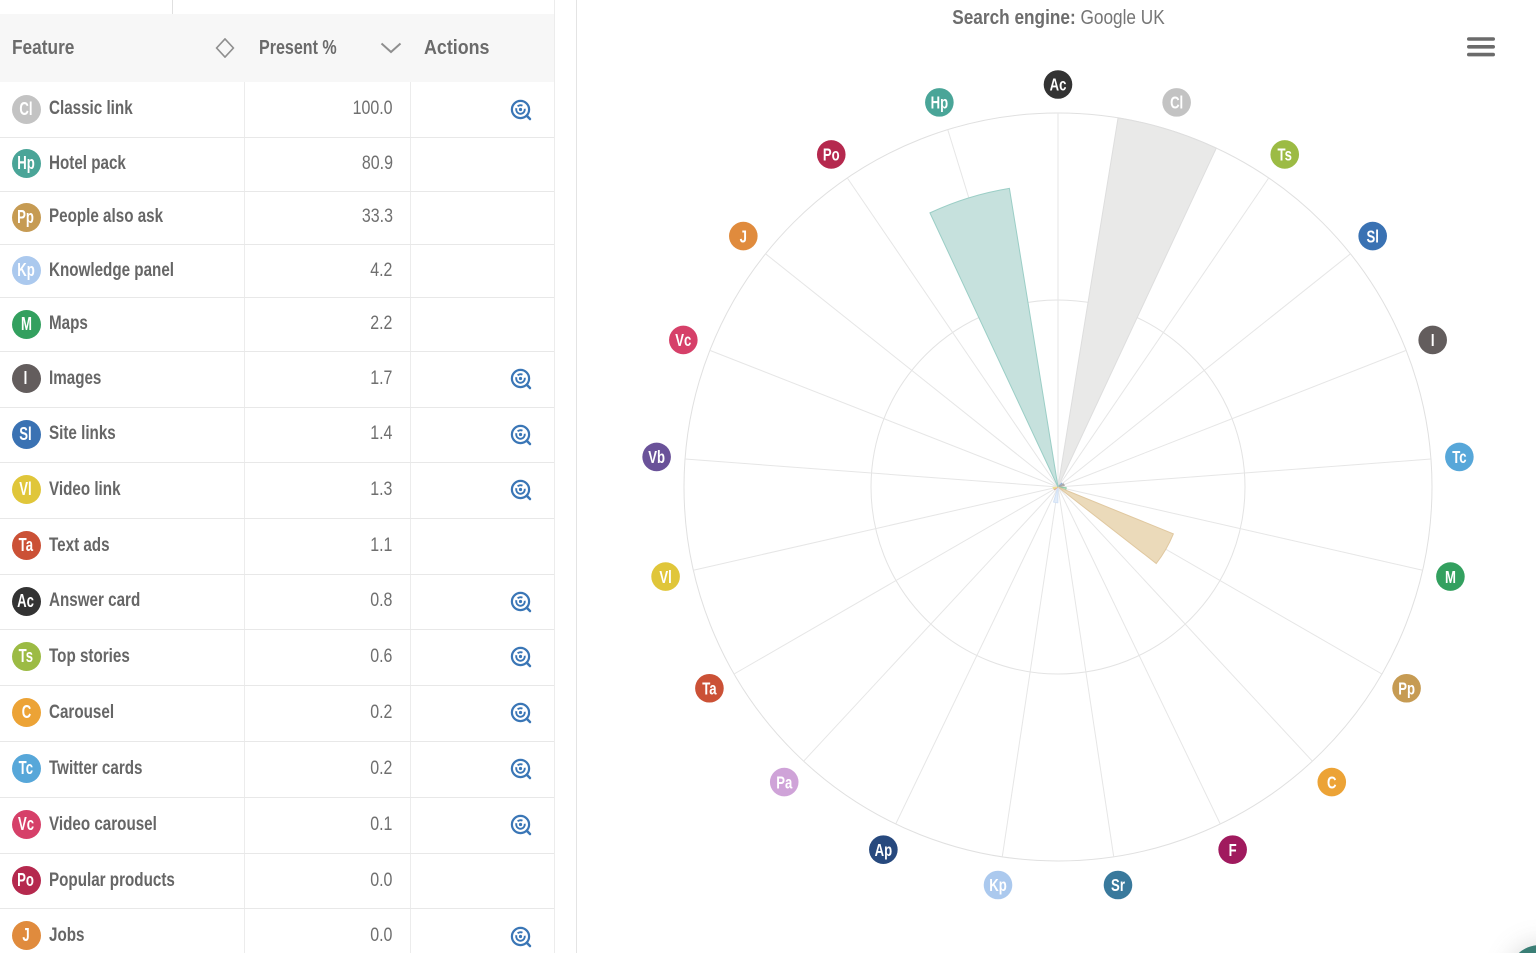 The image size is (1536, 953). What do you see at coordinates (884, 850) in the screenshot?
I see `svg-text: Ap` at bounding box center [884, 850].